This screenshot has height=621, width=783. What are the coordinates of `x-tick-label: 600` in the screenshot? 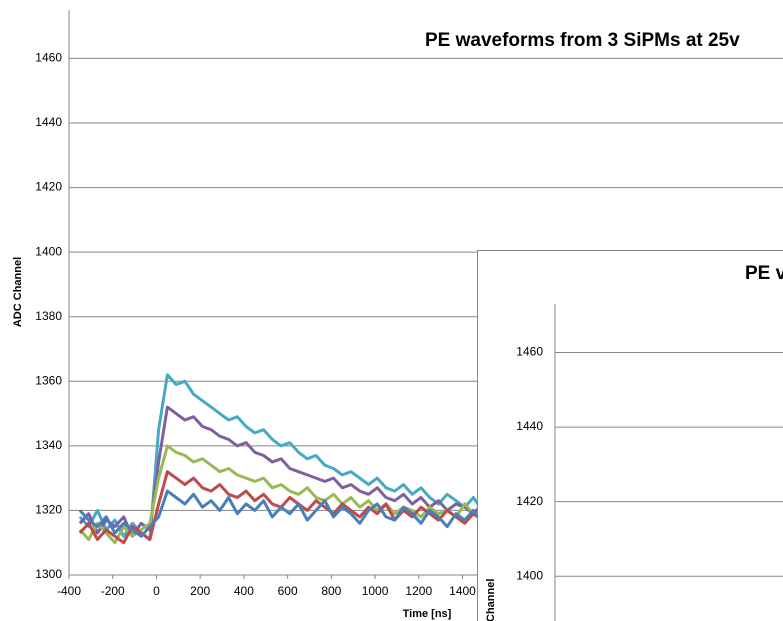 It's located at (288, 591).